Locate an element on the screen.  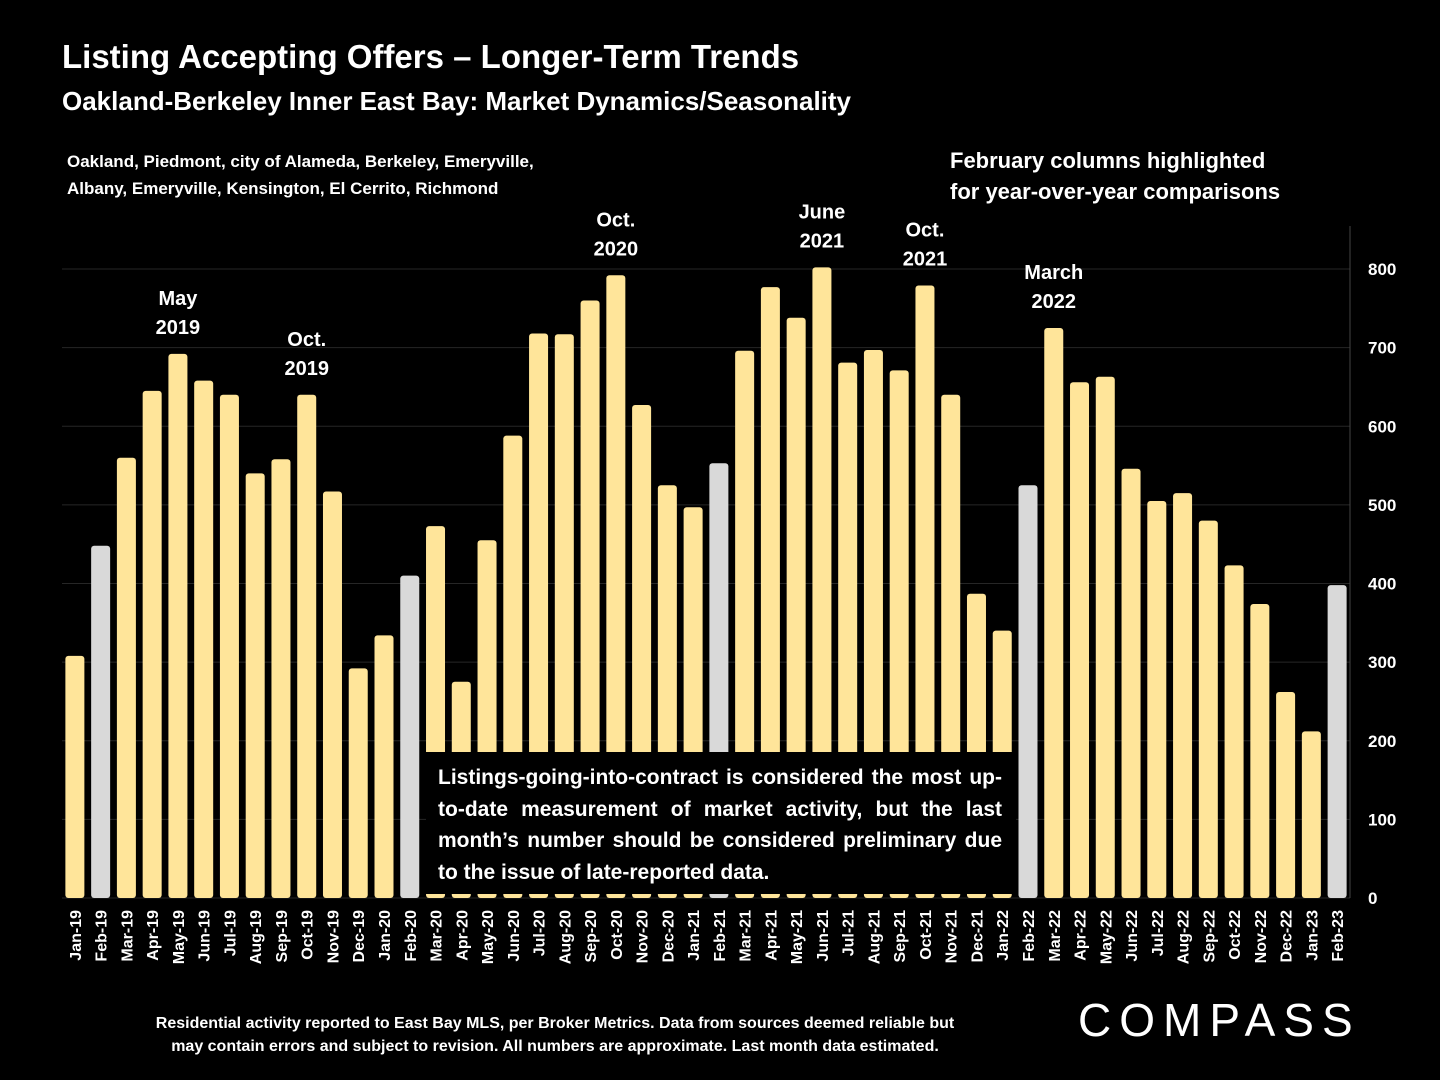
x-tick-label: Mar-21 is located at coordinates (746, 936).